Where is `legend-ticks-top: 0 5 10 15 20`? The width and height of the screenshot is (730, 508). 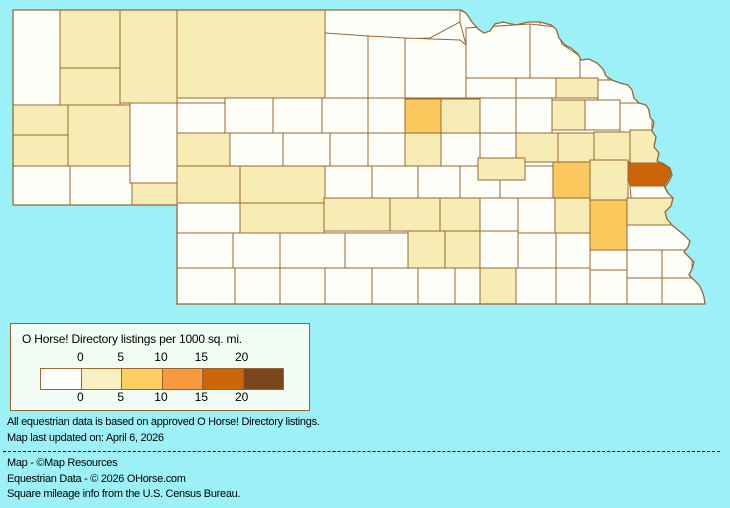 legend-ticks-top: 0 5 10 15 20 is located at coordinates (160, 357).